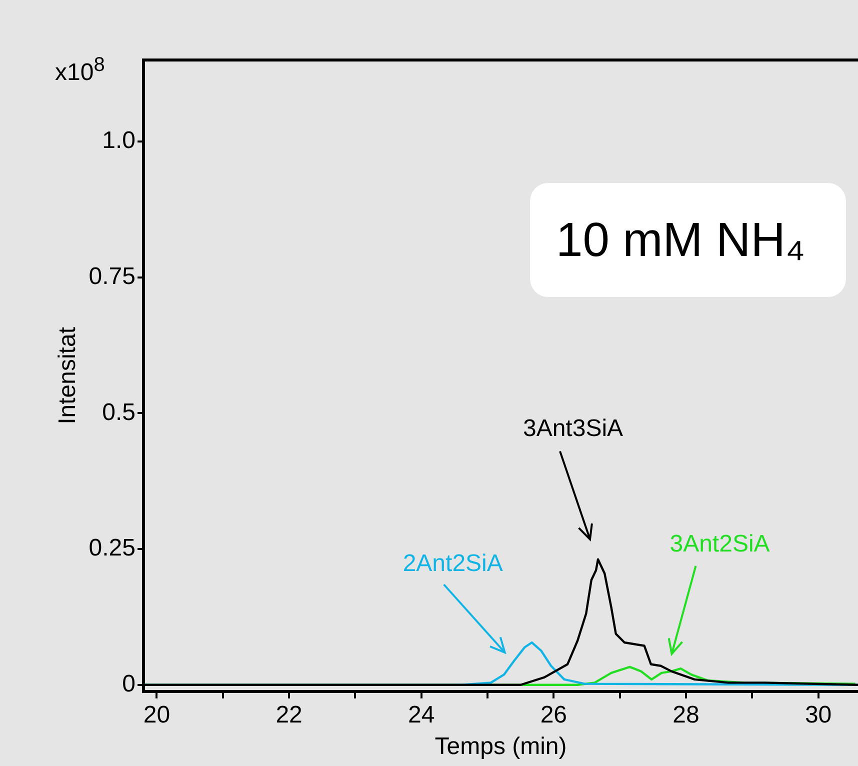 The image size is (858, 766). Describe the element at coordinates (129, 684) in the screenshot. I see `y-tick-label: 0` at that location.